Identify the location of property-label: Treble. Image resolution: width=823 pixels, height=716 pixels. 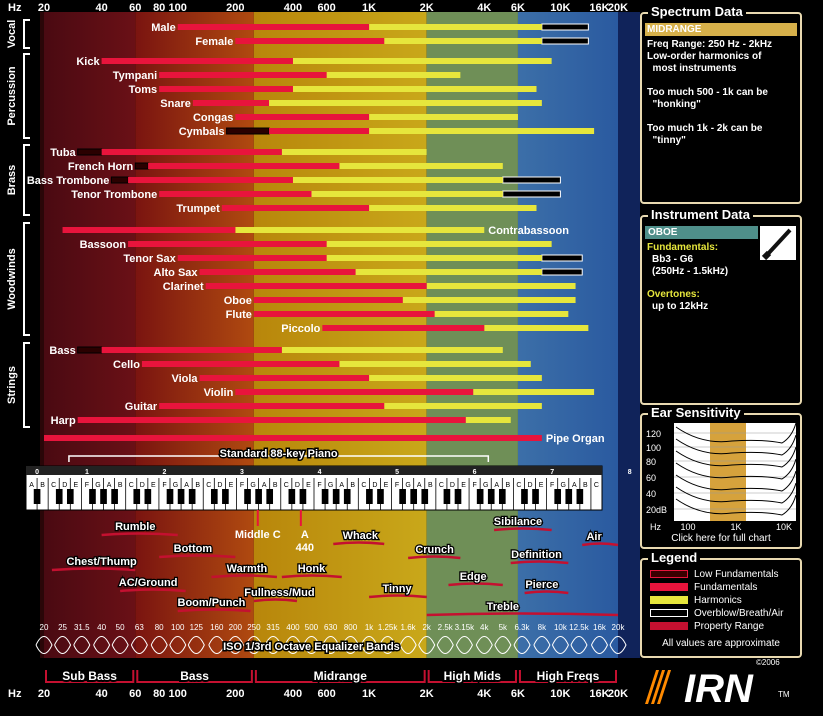
(503, 607).